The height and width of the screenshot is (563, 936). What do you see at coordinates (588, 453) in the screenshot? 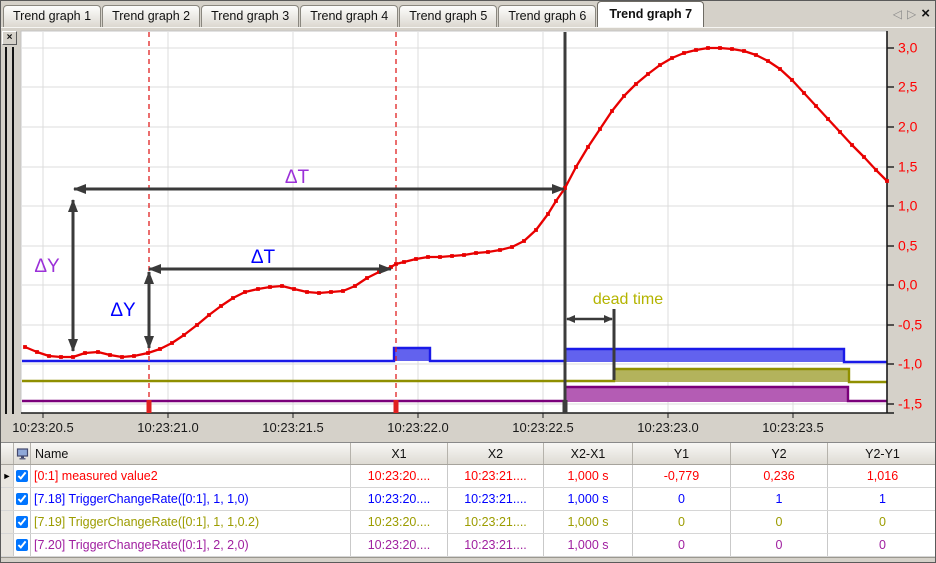
I see `column-header-x2-x1: X2-X1` at bounding box center [588, 453].